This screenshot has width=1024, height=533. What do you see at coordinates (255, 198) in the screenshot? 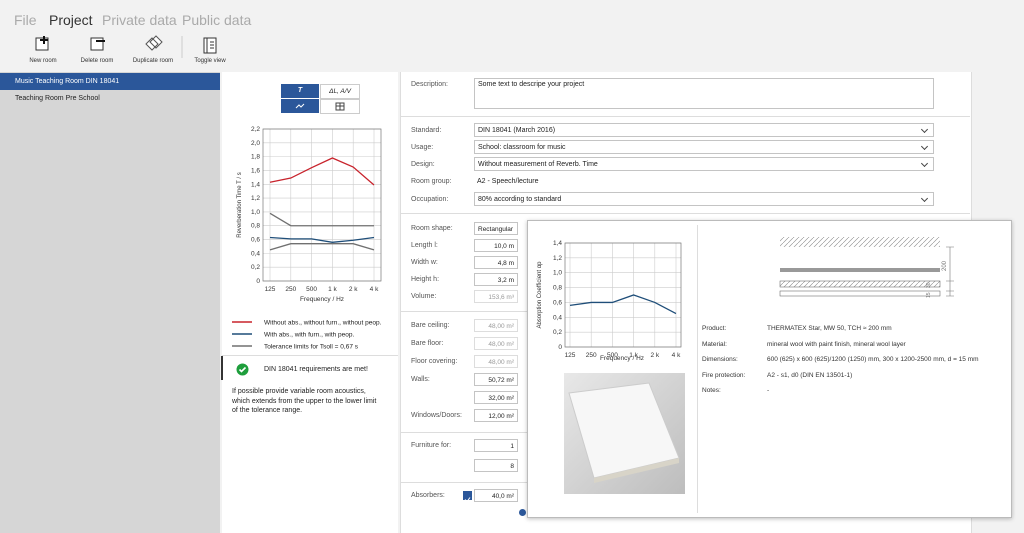
I see `y-tick-label: 1,2` at bounding box center [255, 198].